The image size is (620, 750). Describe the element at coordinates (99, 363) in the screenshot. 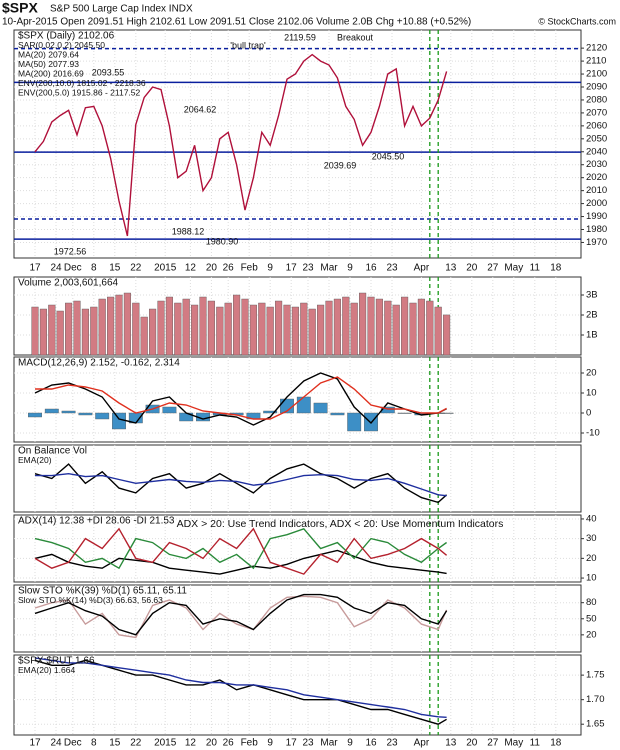

I see `panel-label: MACD(12,26,9) 2.152, -0.162, 2.314` at that location.